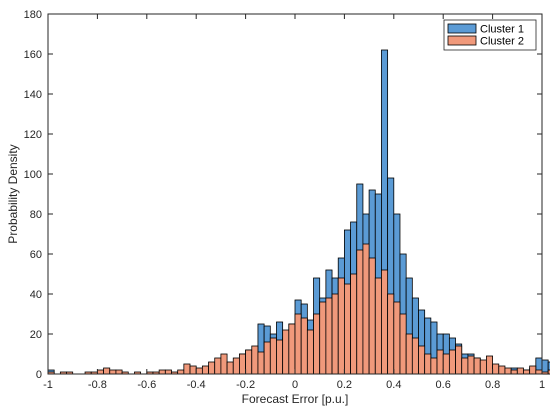 This screenshot has height=409, width=550. I want to click on y-tick-label: 180, so click(33, 15).